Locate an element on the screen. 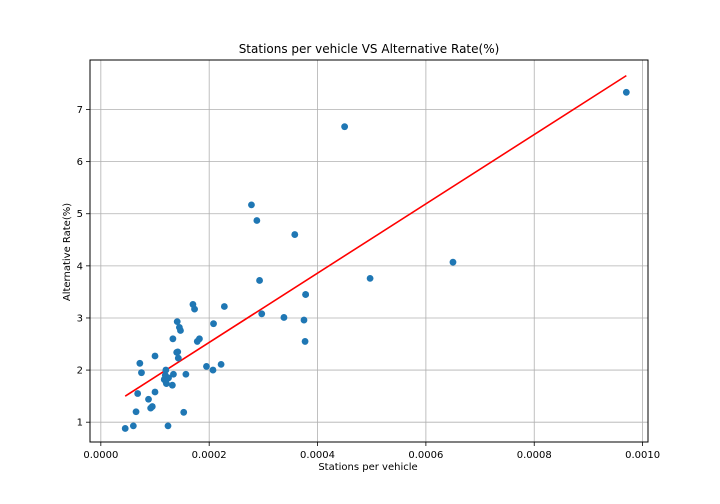 This screenshot has width=720, height=504. x-tick-label: 0.0008 is located at coordinates (534, 455).